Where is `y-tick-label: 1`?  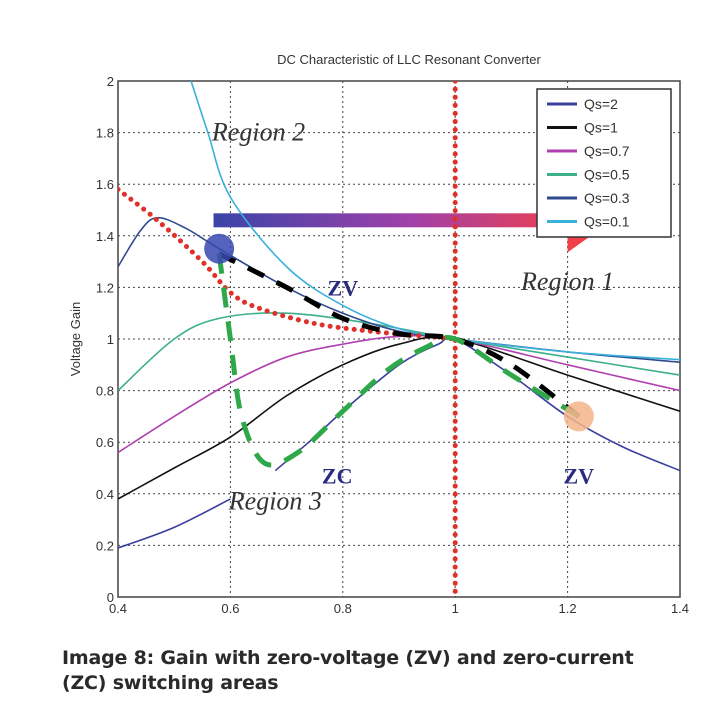
y-tick-label: 1 is located at coordinates (110, 339).